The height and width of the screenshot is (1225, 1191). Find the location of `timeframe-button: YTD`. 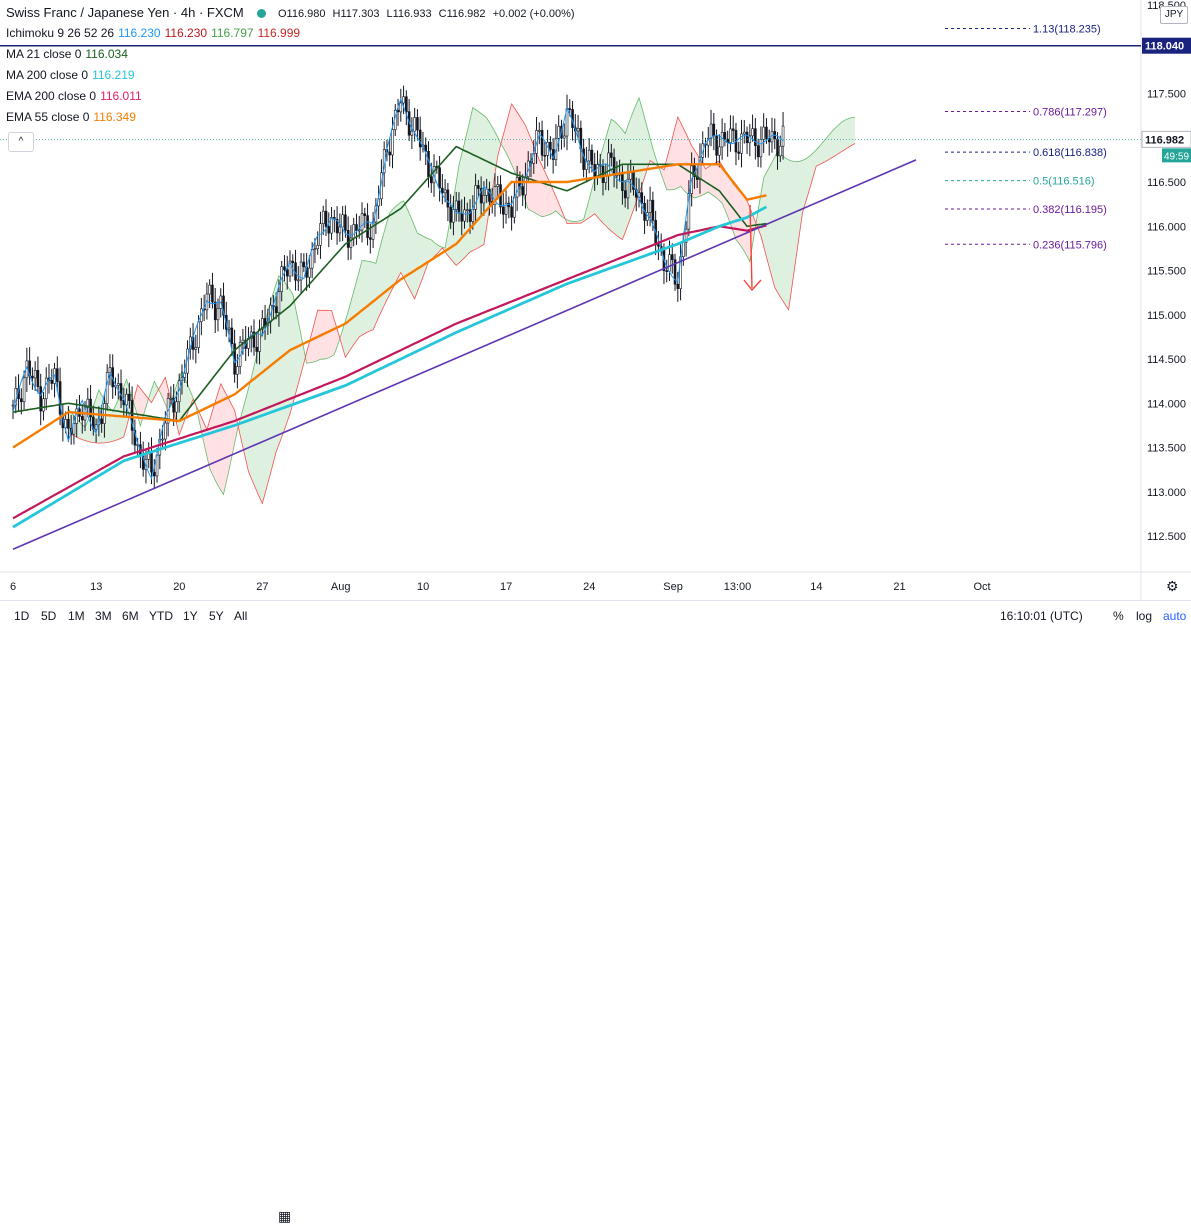

timeframe-button: YTD is located at coordinates (161, 616).